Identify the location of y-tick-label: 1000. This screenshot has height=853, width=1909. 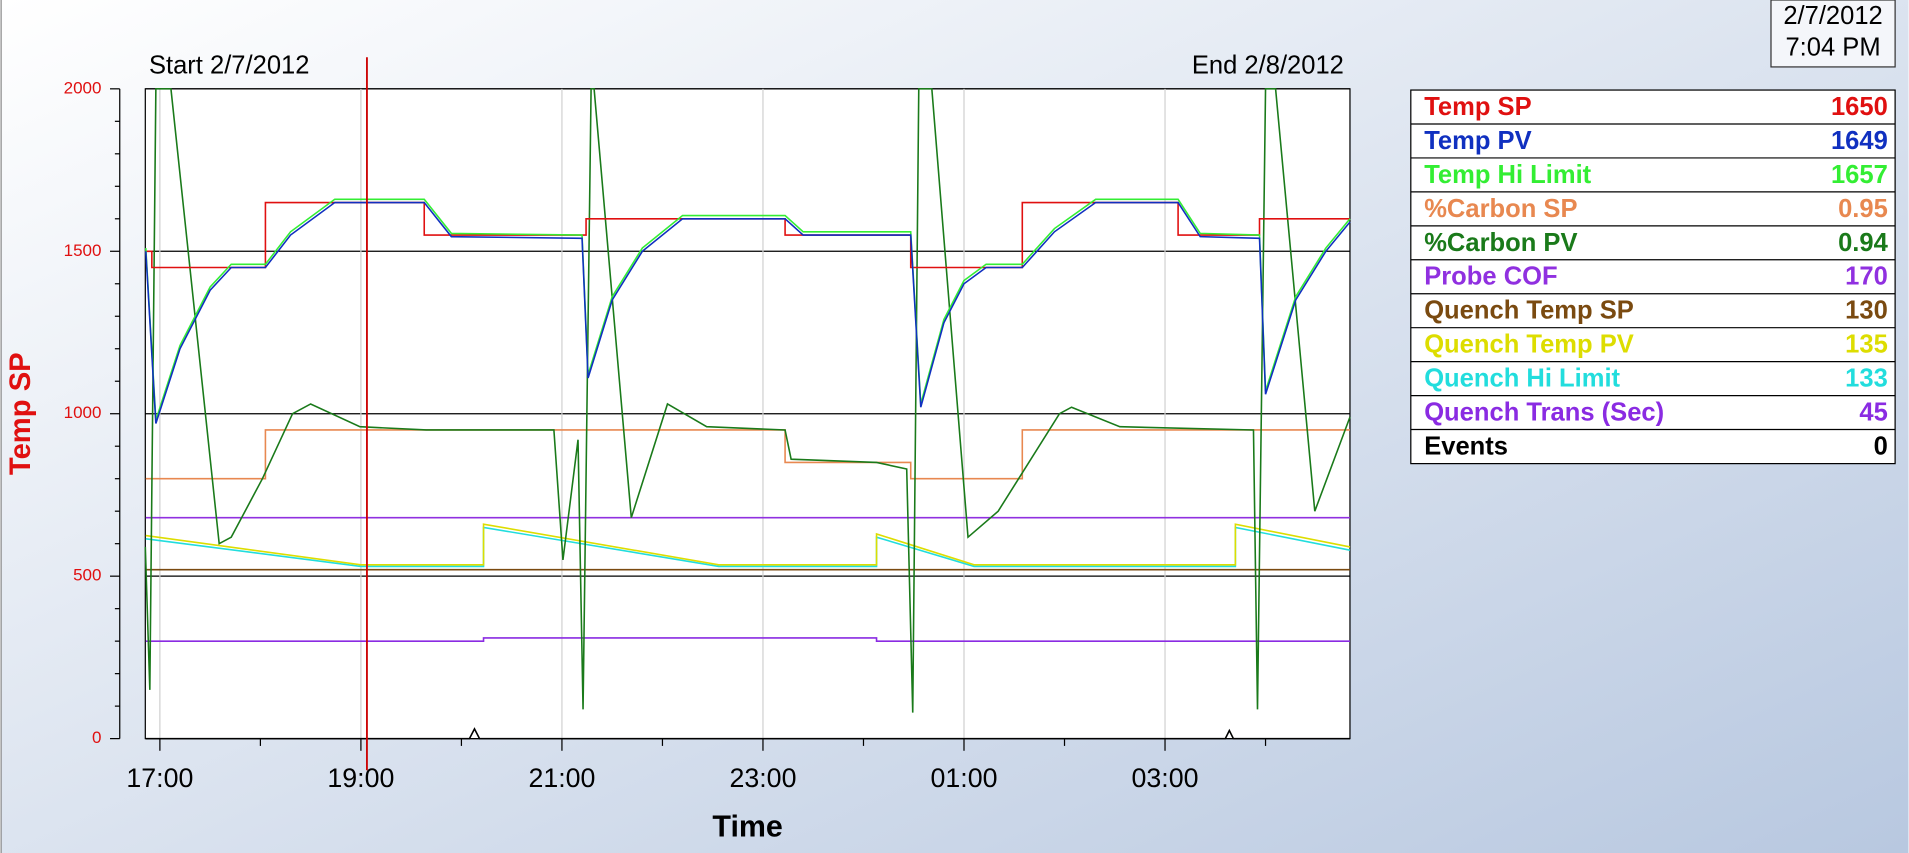
(83, 412).